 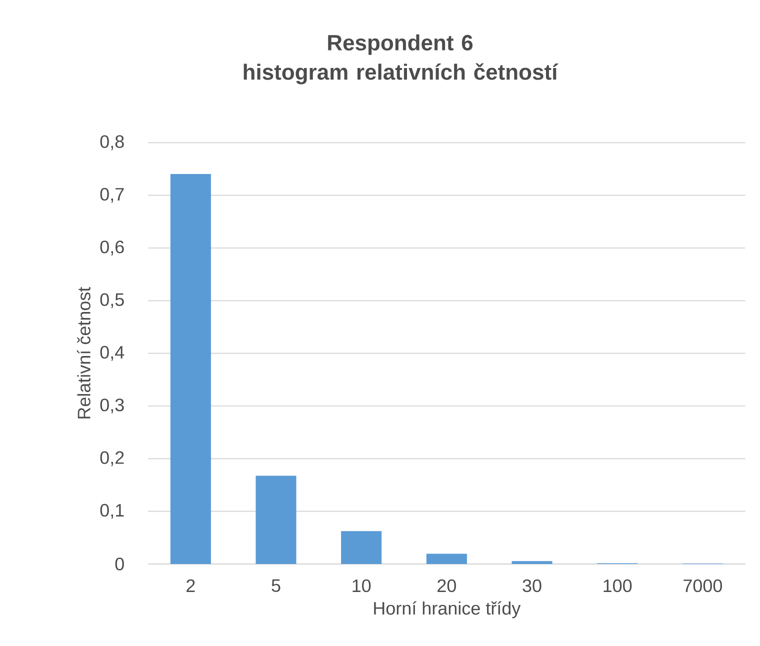 What do you see at coordinates (276, 585) in the screenshot?
I see `x-tick-label: 5` at bounding box center [276, 585].